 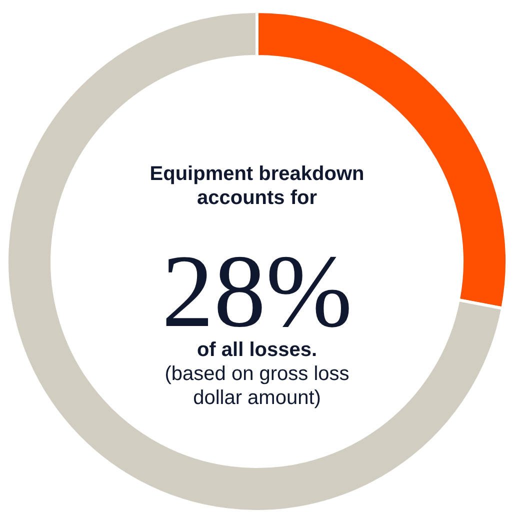 What do you see at coordinates (257, 350) in the screenshot?
I see `text: of all losses.` at bounding box center [257, 350].